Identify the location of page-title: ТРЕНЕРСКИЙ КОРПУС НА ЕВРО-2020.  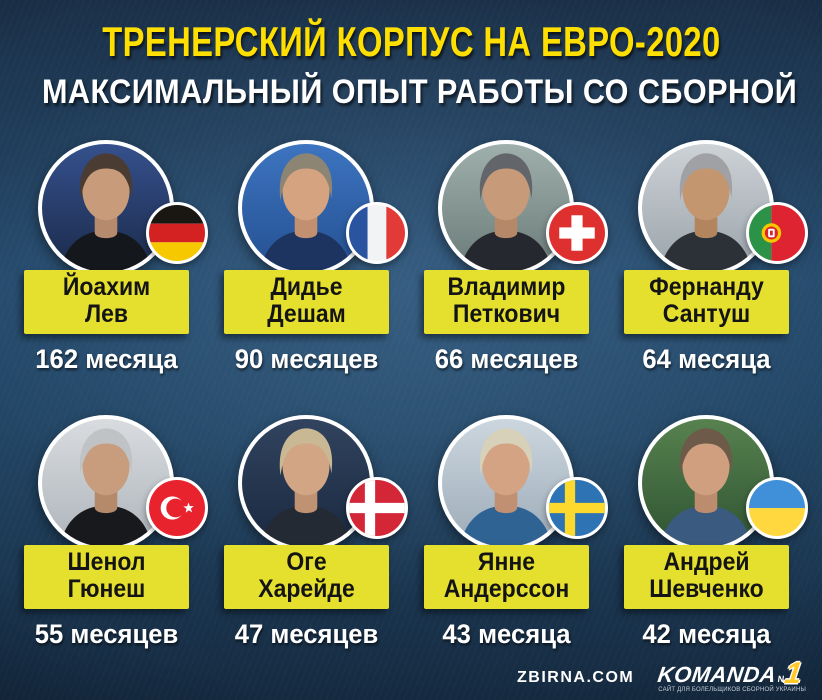
(411, 42).